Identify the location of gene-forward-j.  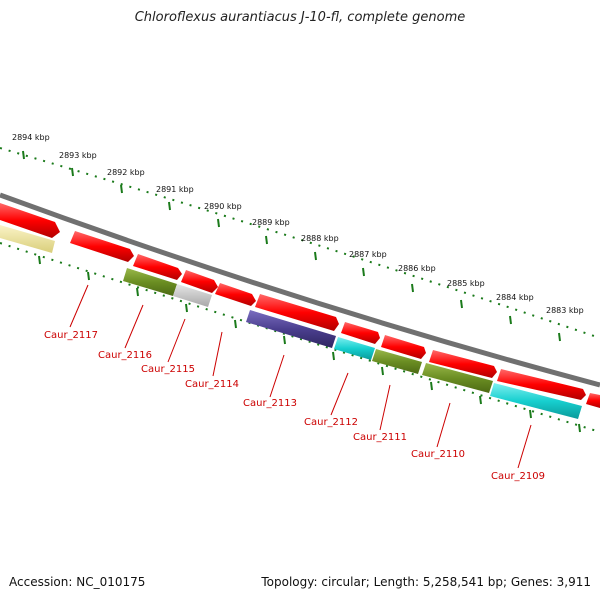
(541, 384).